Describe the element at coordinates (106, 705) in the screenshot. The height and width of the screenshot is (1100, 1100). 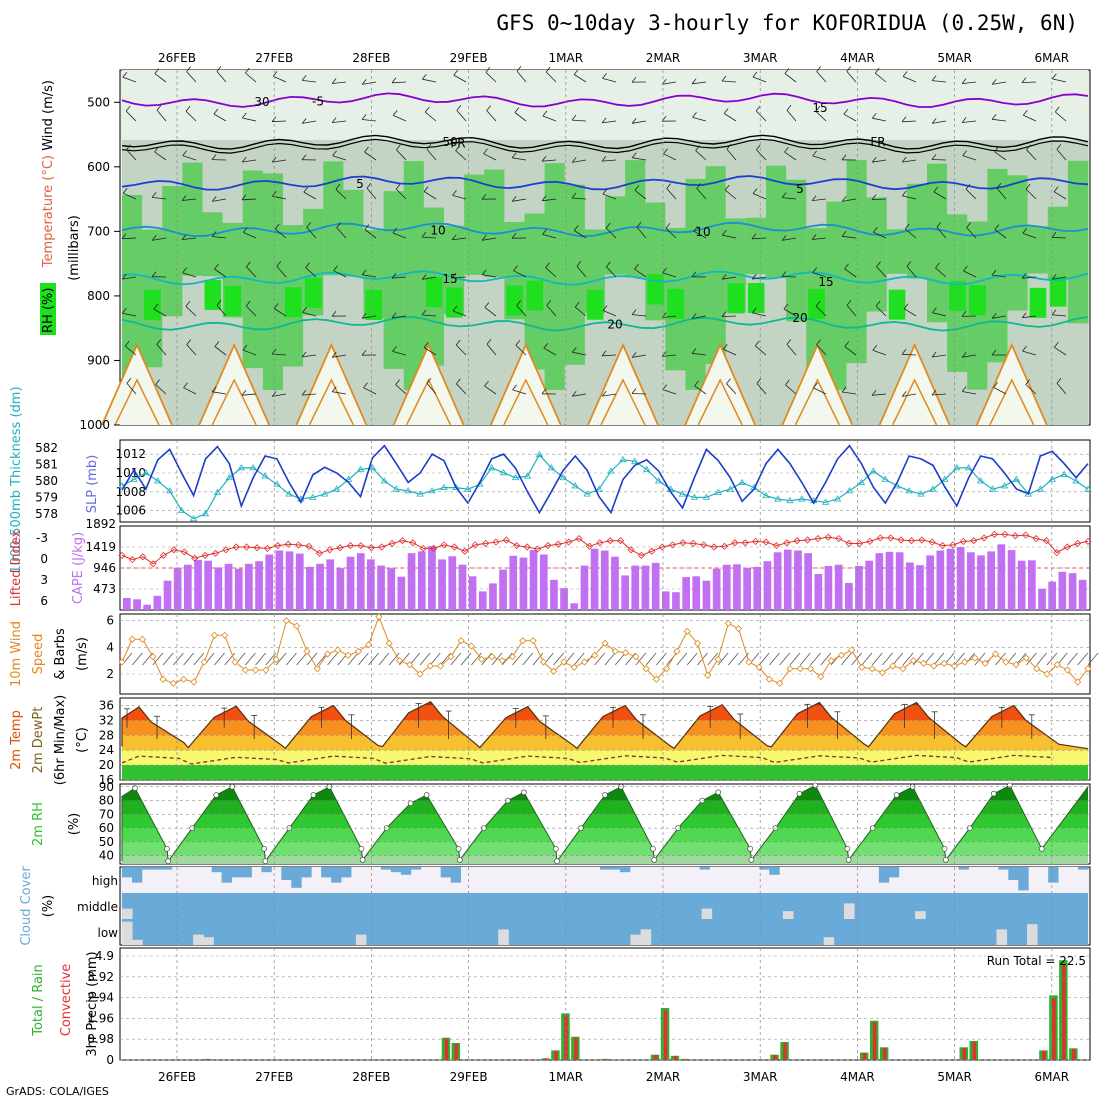
I see `temp-tick-36: 36` at that location.